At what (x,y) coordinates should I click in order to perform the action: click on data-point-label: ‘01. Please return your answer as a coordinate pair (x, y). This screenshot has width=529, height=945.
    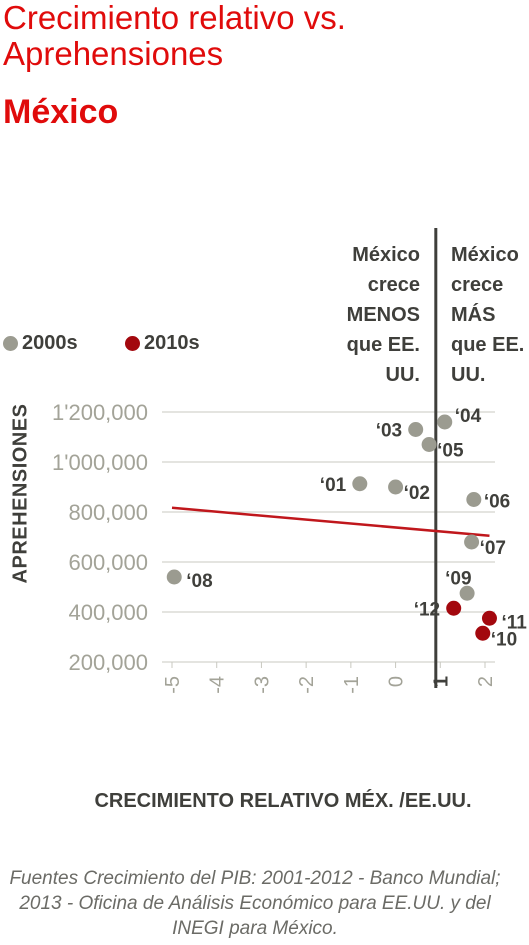
    Looking at the image, I should click on (333, 485).